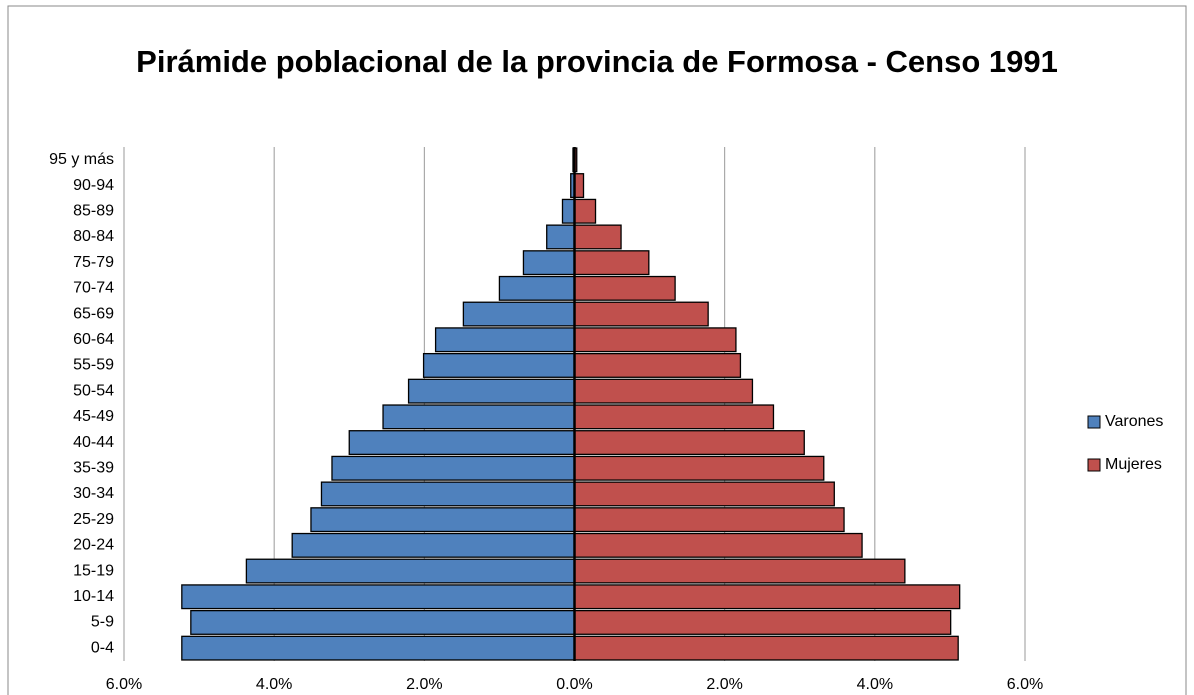 This screenshot has height=695, width=1194. Describe the element at coordinates (93, 545) in the screenshot. I see `y-tick-label: 20-24` at that location.